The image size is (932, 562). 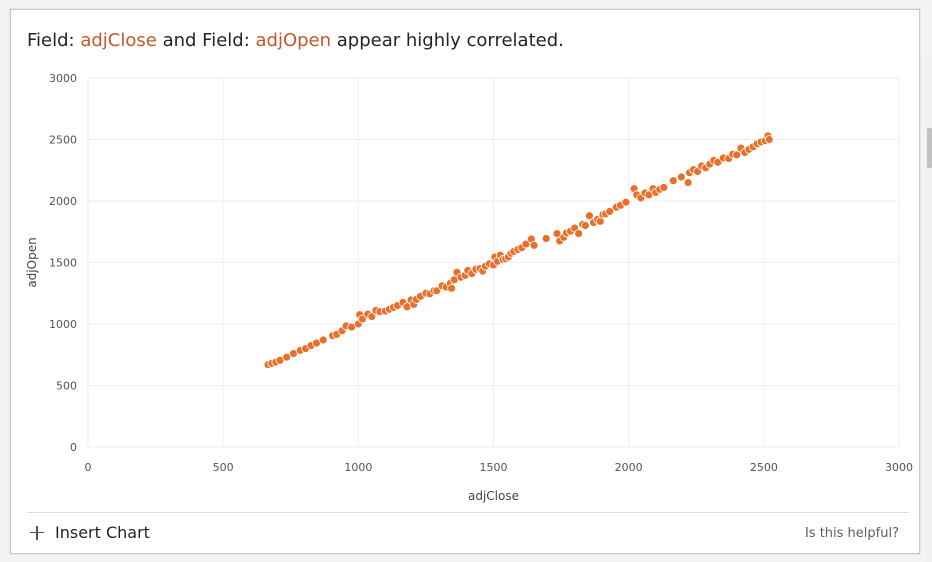 What do you see at coordinates (629, 467) in the screenshot?
I see `x-tick-label: 2000` at bounding box center [629, 467].